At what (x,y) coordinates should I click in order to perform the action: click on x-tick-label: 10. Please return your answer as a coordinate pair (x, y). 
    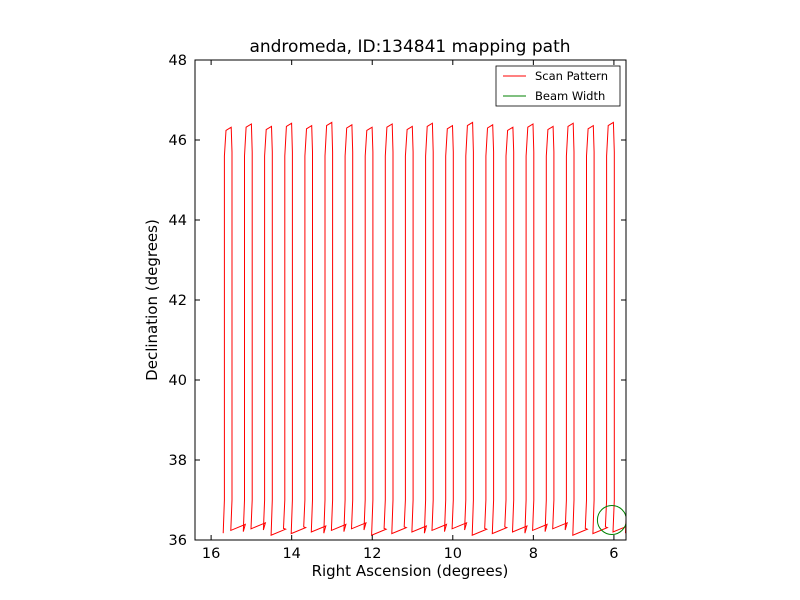
    Looking at the image, I should click on (453, 554).